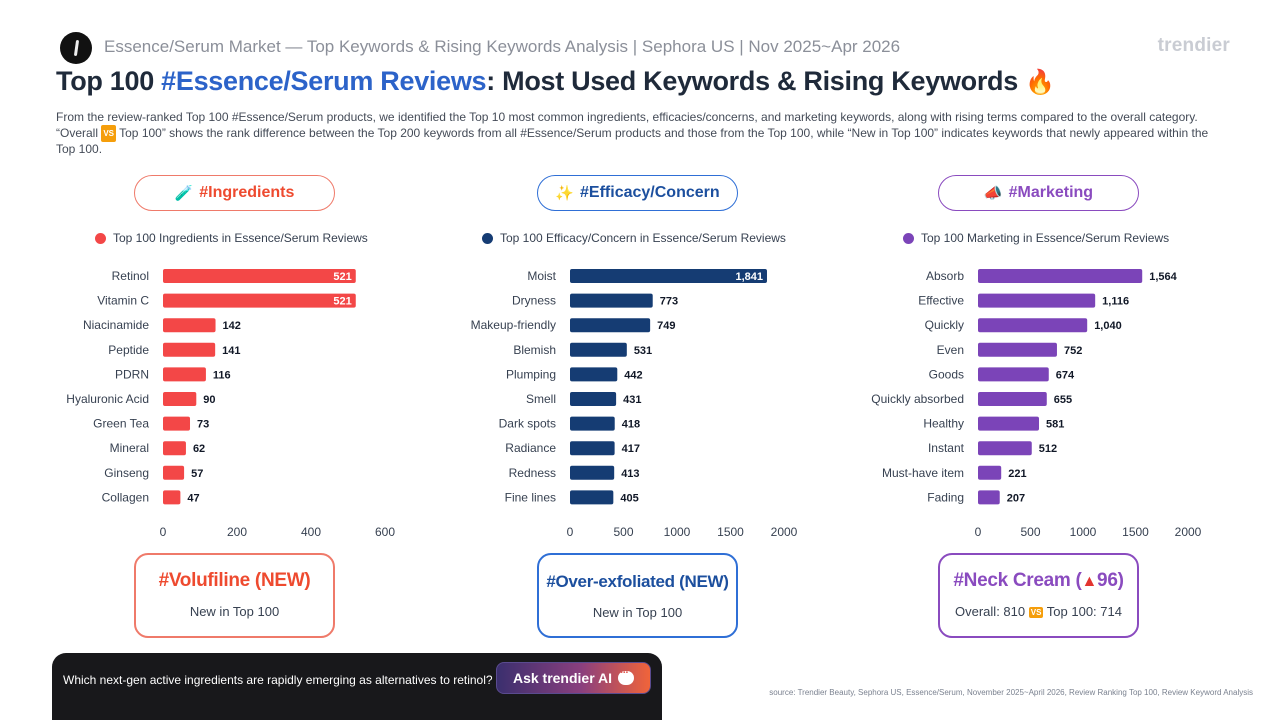 The image size is (1281, 720). What do you see at coordinates (232, 326) in the screenshot?
I see `ingredients-value-label: 142` at bounding box center [232, 326].